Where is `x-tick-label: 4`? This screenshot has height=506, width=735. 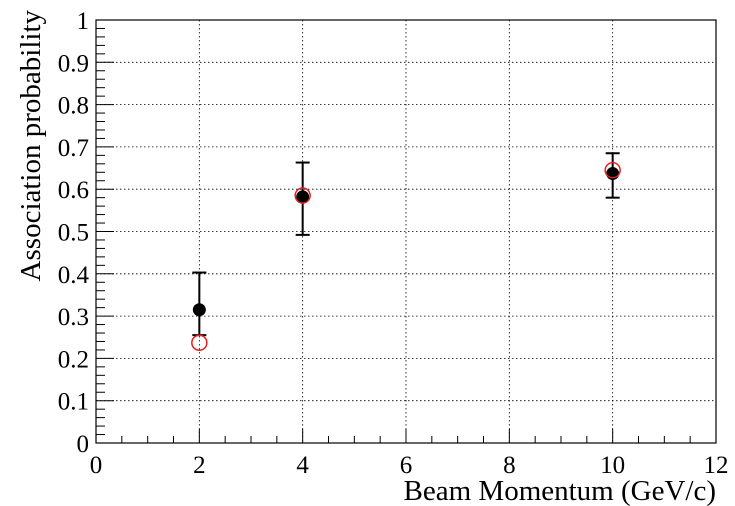
x-tick-label: 4 is located at coordinates (302, 465).